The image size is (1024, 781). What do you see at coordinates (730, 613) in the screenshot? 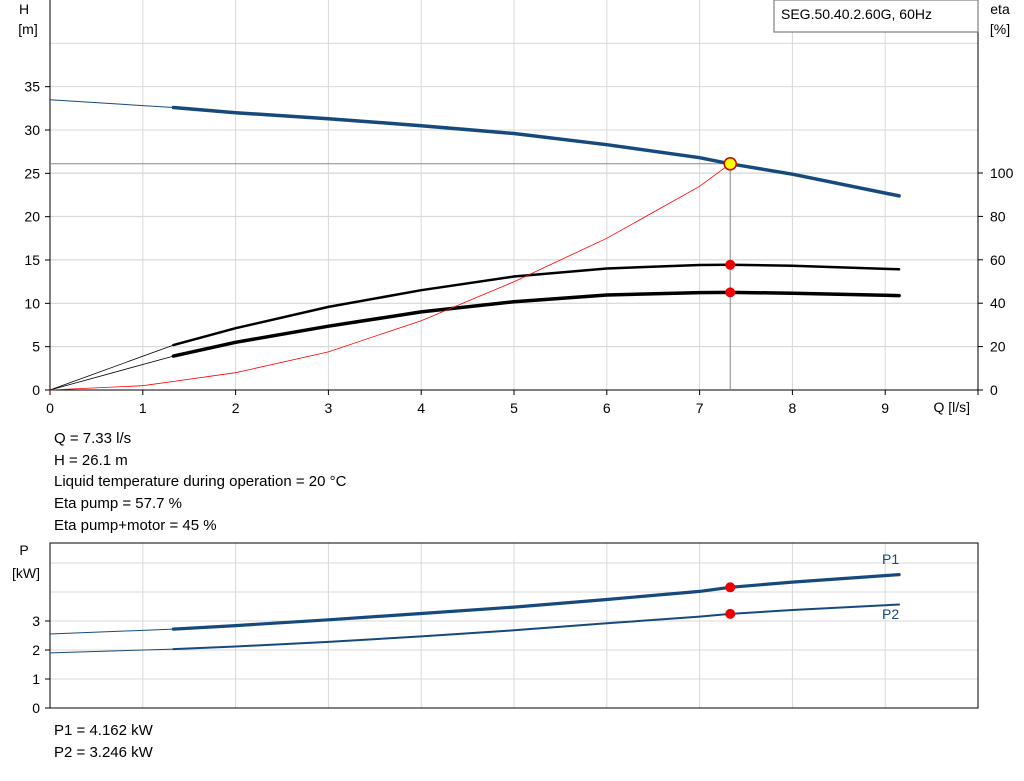
I see `p2-operating-point` at bounding box center [730, 613].